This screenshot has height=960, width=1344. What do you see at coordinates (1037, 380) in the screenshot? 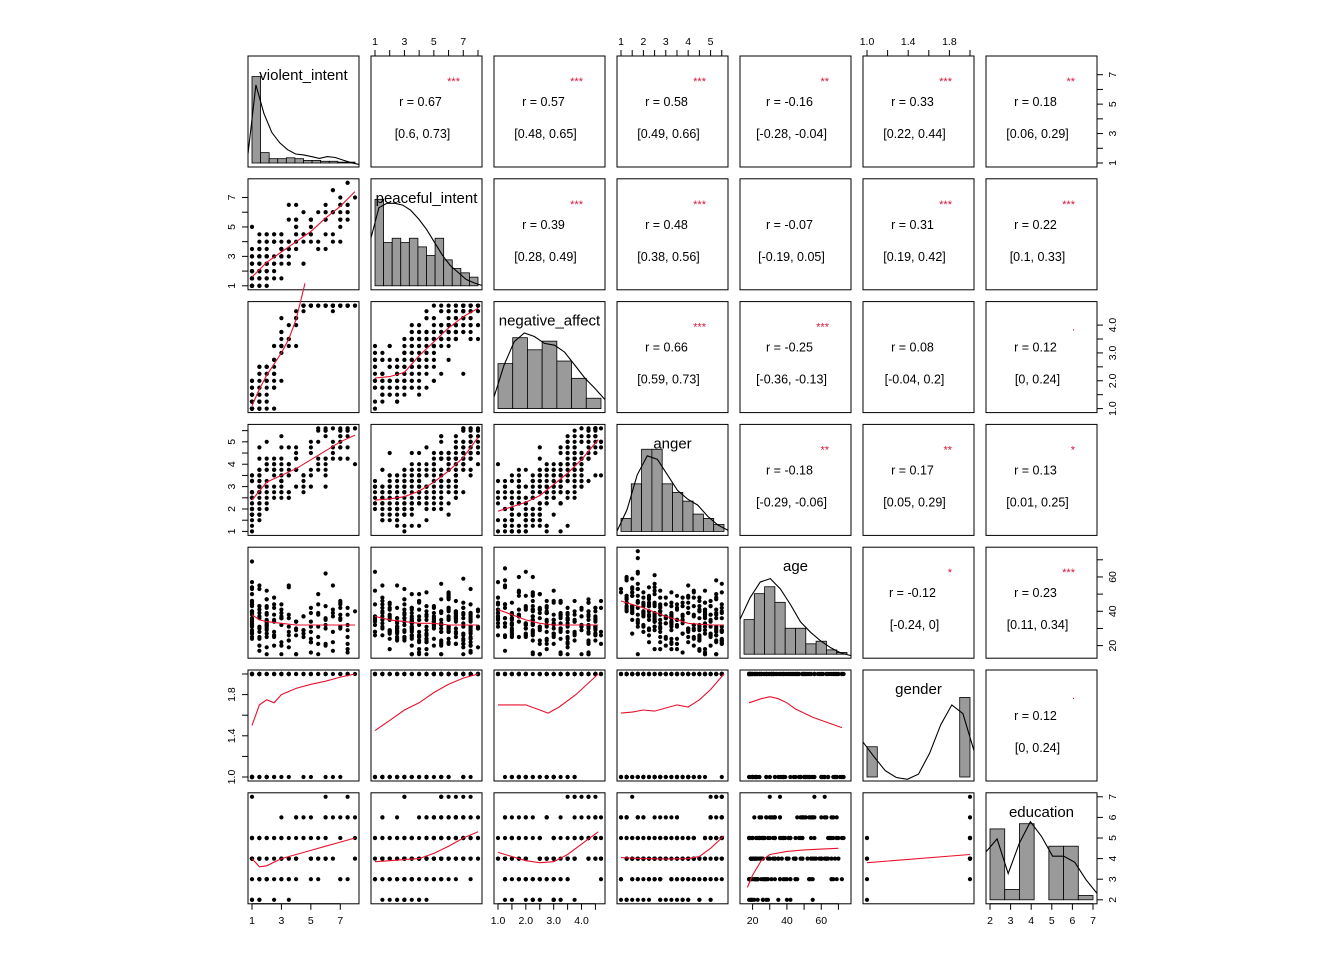
I see `confidence-interval: [0, 0.24]` at bounding box center [1037, 380].